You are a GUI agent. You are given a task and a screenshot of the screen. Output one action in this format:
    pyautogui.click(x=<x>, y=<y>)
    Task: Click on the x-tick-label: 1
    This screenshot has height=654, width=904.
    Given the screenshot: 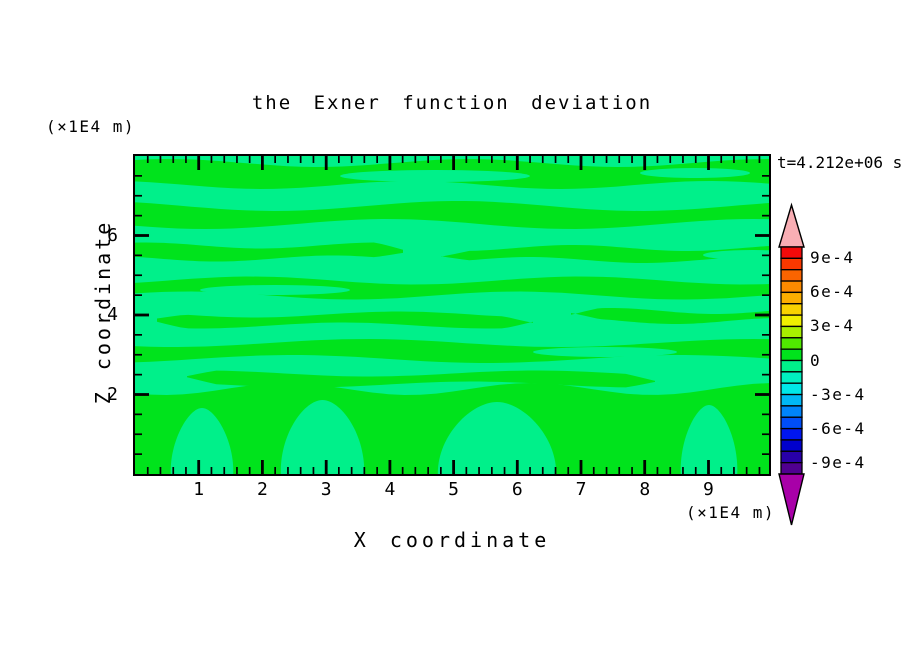 What is the action you would take?
    pyautogui.click(x=199, y=489)
    